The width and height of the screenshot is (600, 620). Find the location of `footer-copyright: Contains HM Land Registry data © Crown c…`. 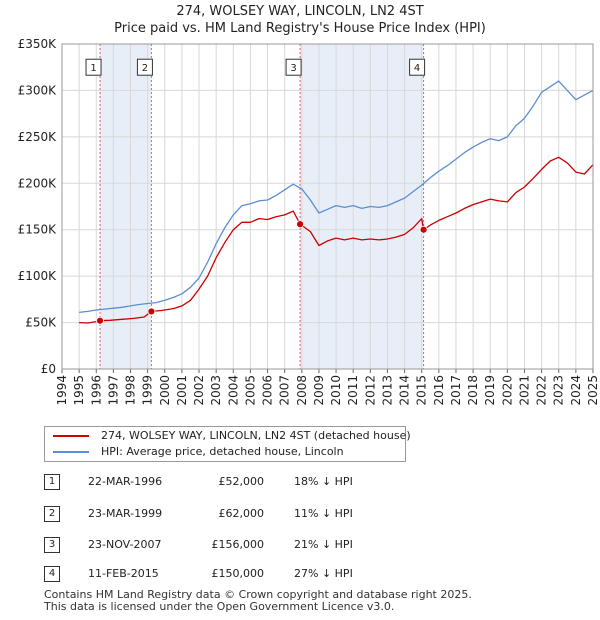

footer-copyright: Contains HM Land Registry data © Crown c… is located at coordinates (258, 594).